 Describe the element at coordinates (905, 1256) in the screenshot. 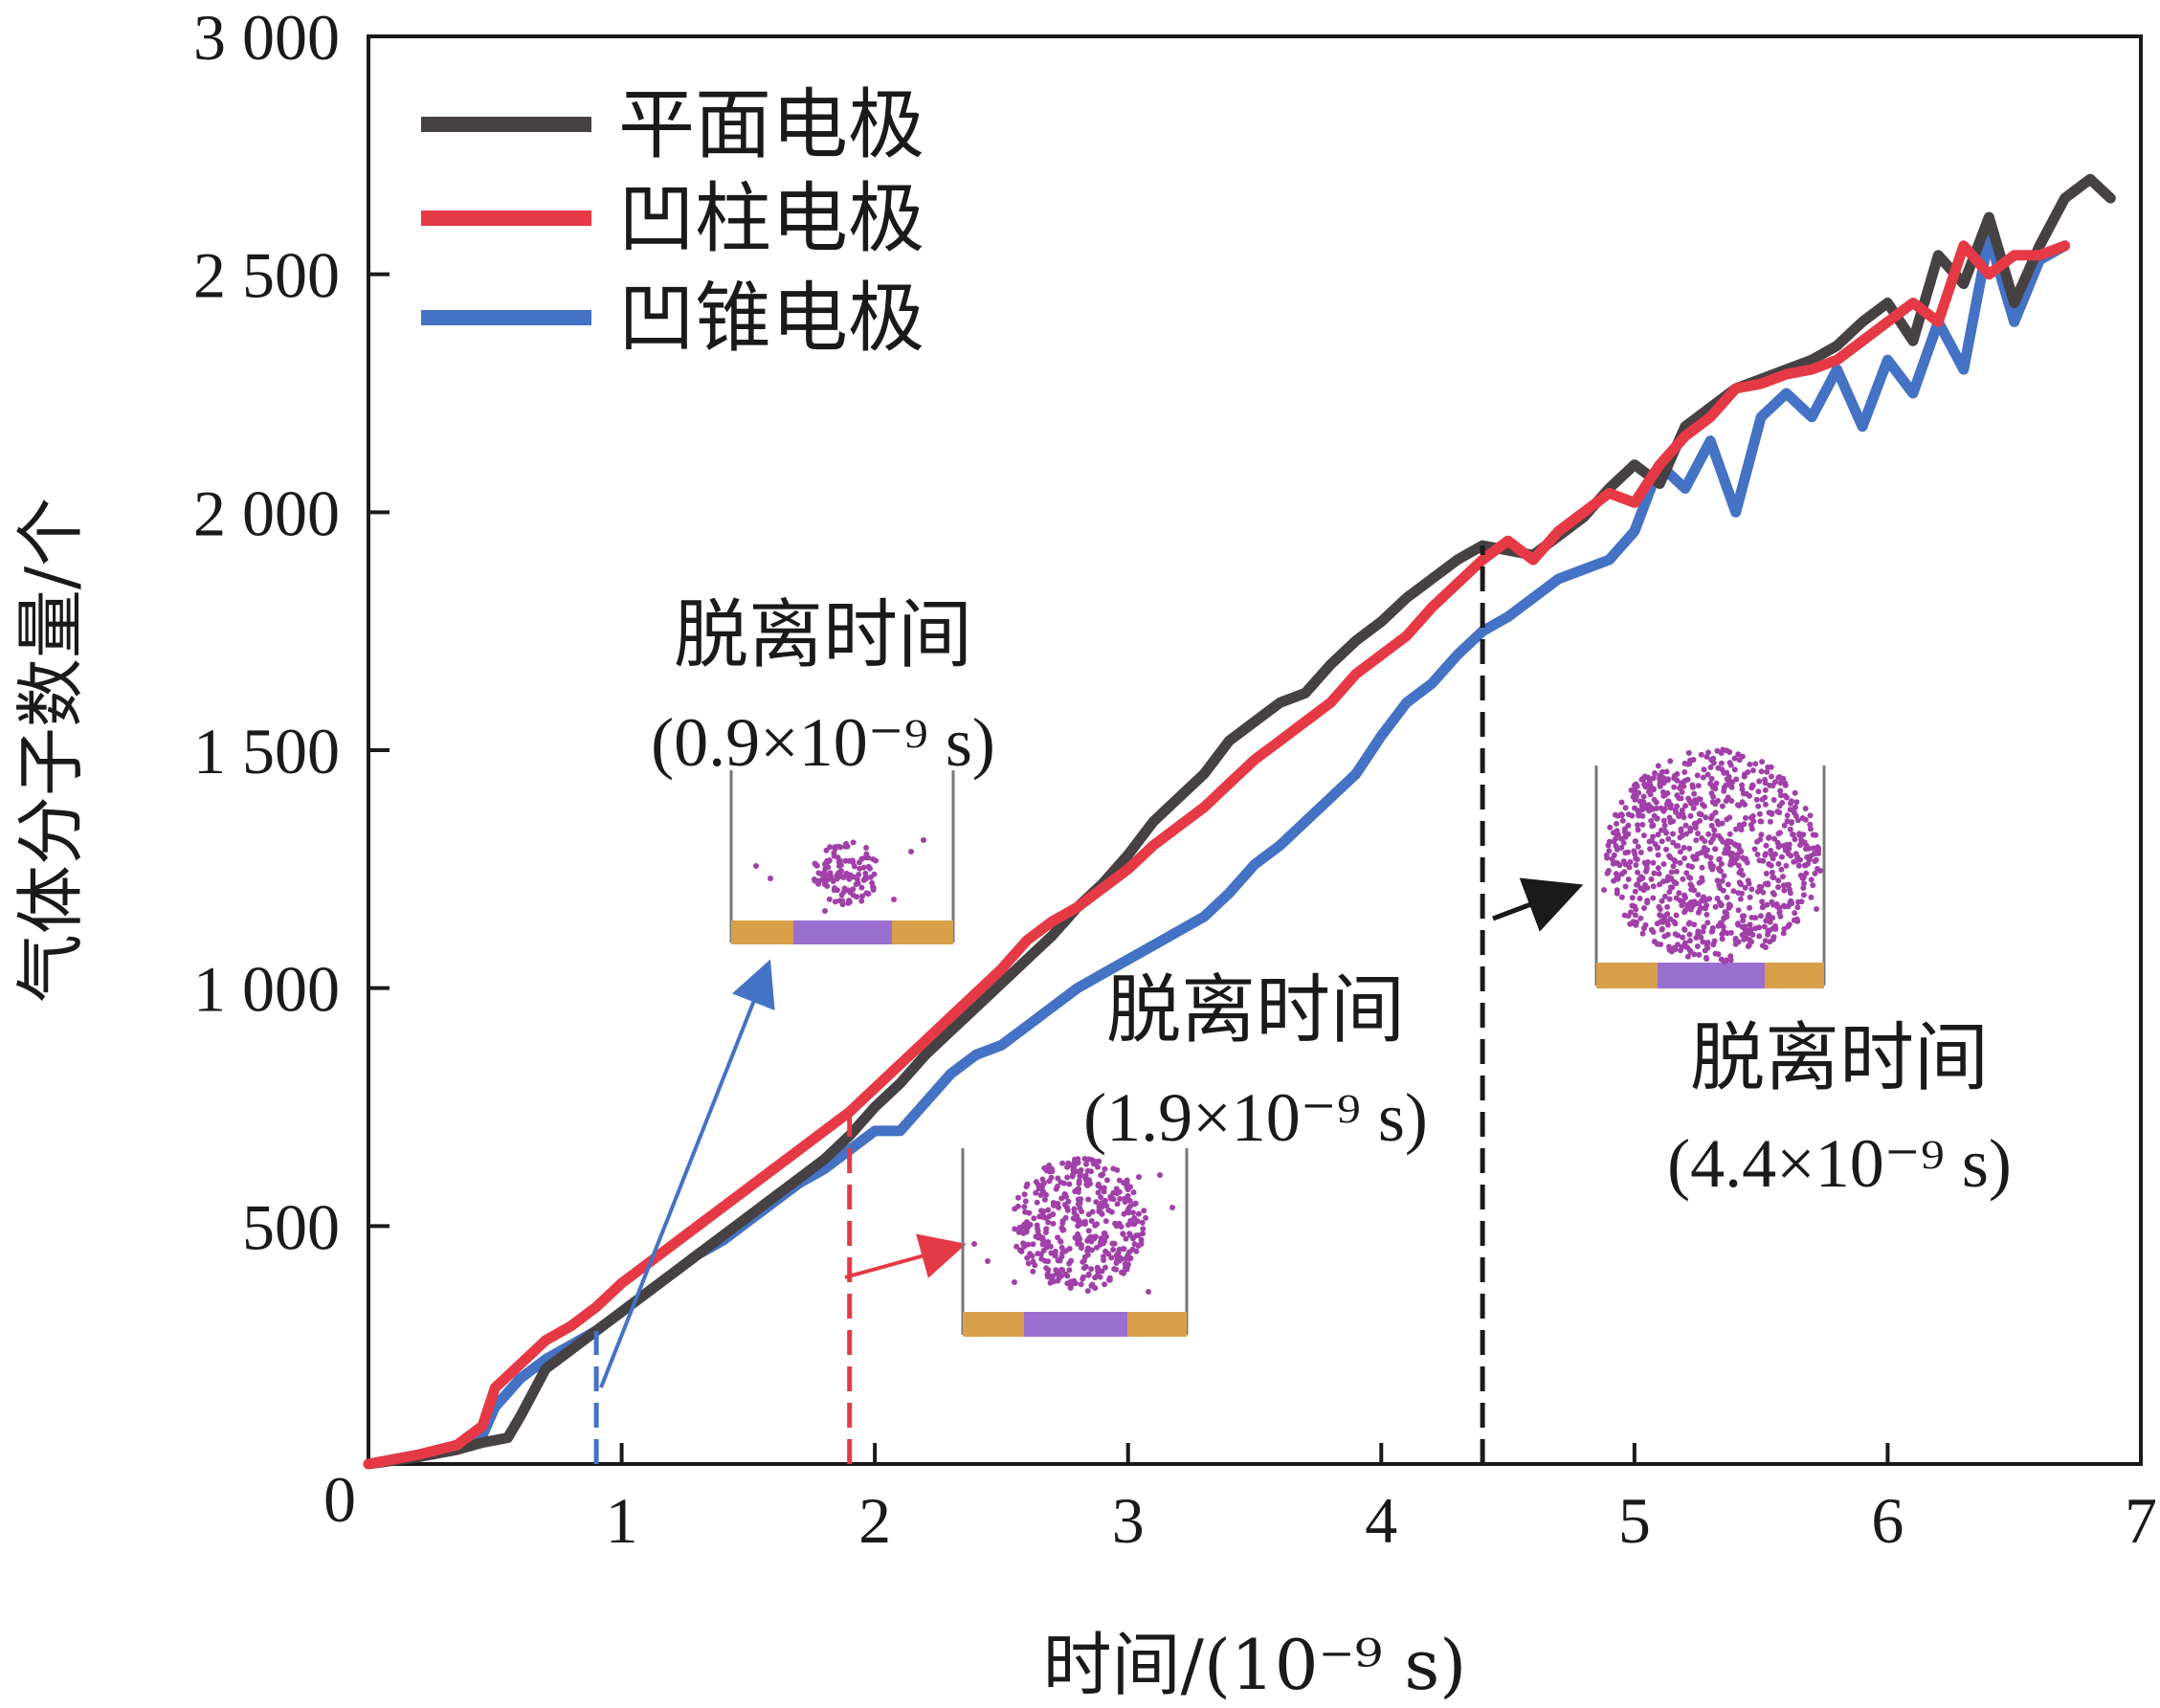

I see `annotation-arrow-red` at that location.